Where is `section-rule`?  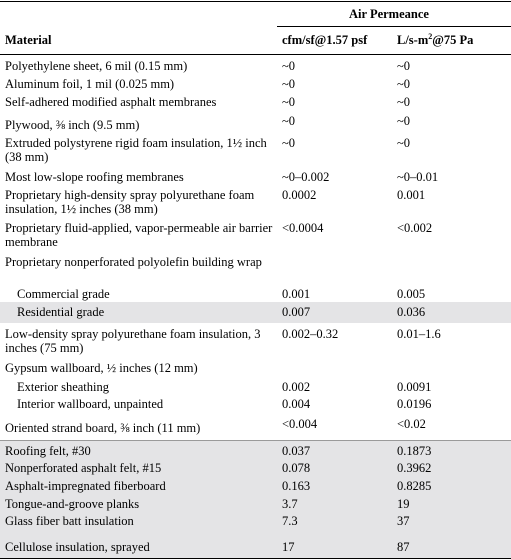 section-rule is located at coordinates (255, 440).